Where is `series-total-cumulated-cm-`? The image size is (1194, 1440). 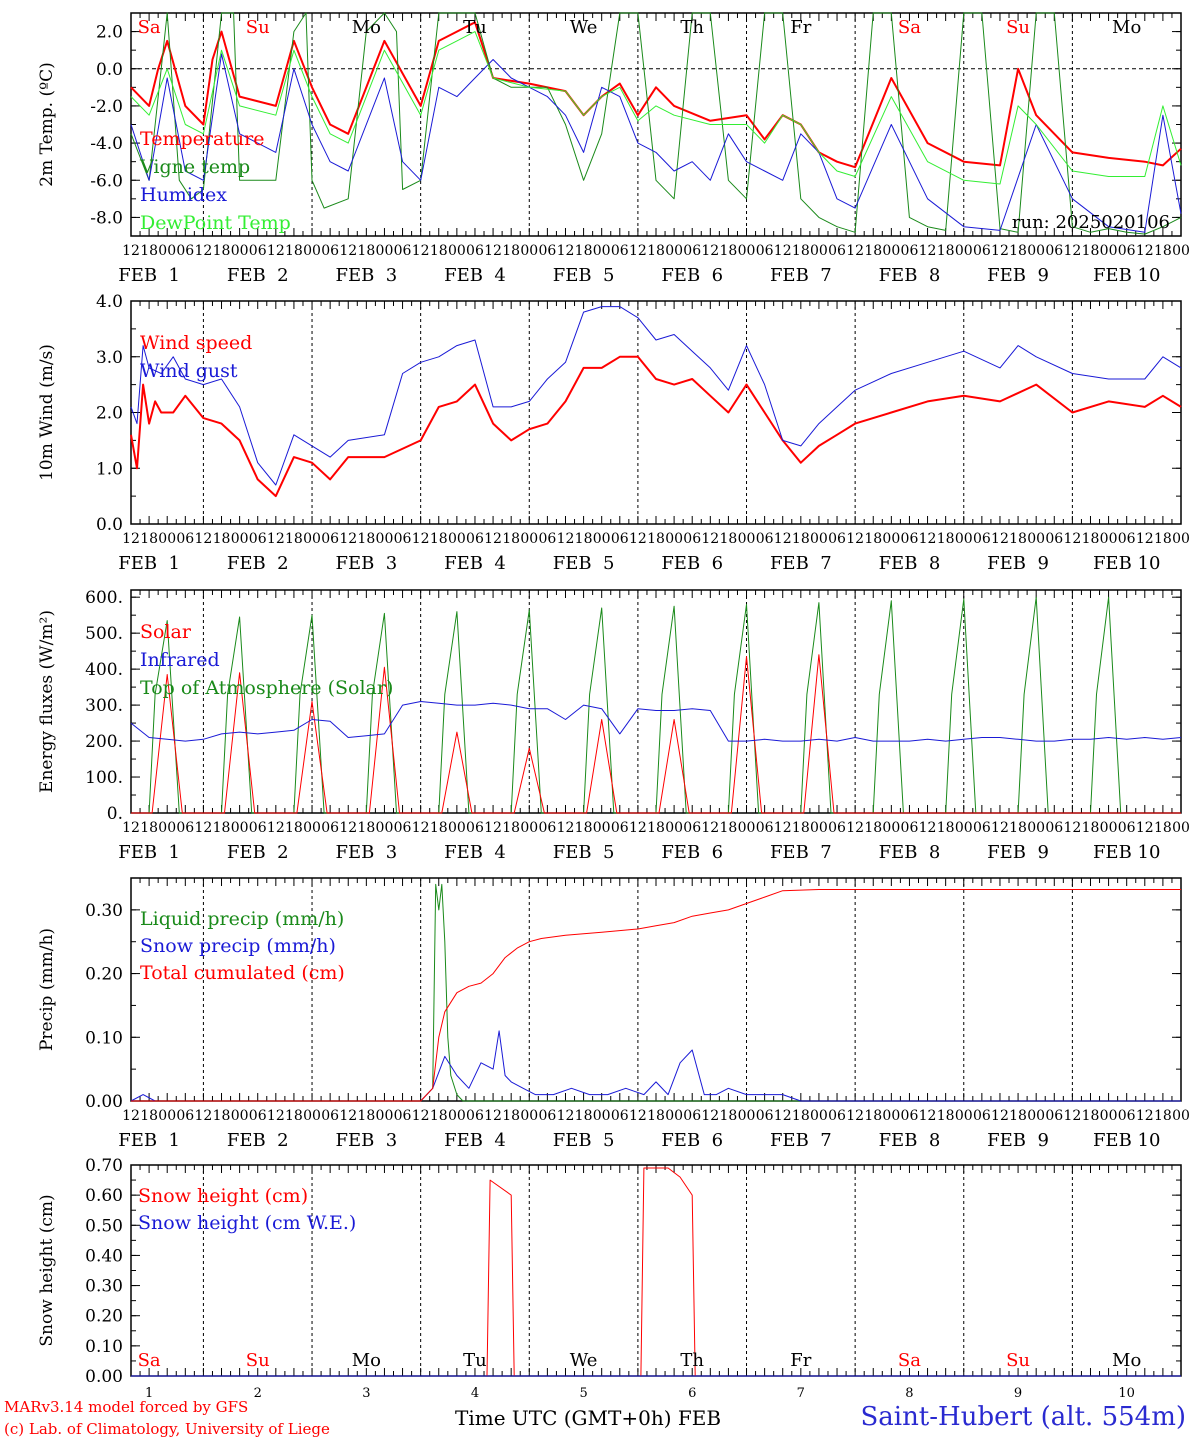
series-total-cumulated-cm- is located at coordinates (656, 995).